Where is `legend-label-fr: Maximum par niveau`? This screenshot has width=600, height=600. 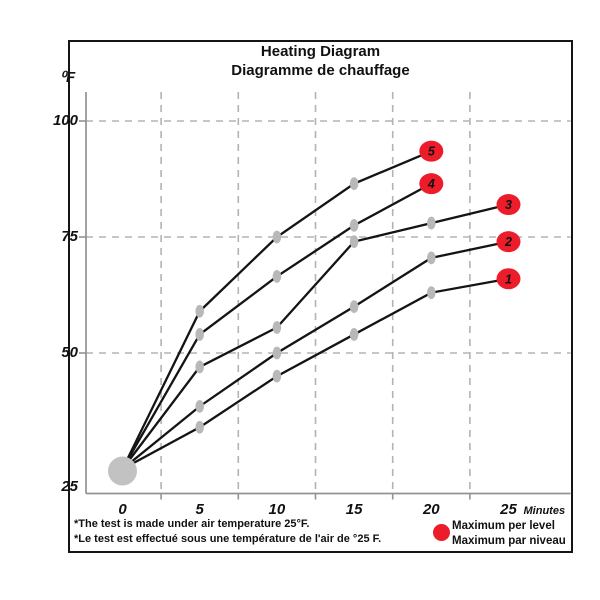 legend-label-fr: Maximum par niveau is located at coordinates (509, 541).